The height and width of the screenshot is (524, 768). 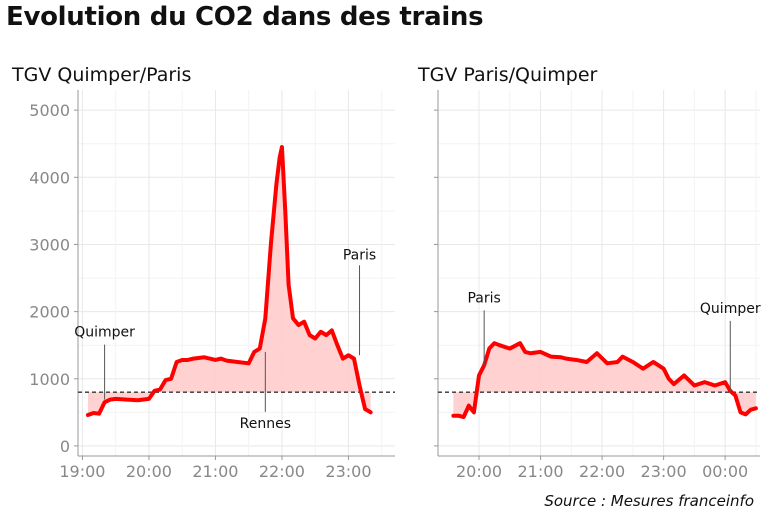 I want to click on source-caption: Source : Mesures franceinfo, so click(x=649, y=501).